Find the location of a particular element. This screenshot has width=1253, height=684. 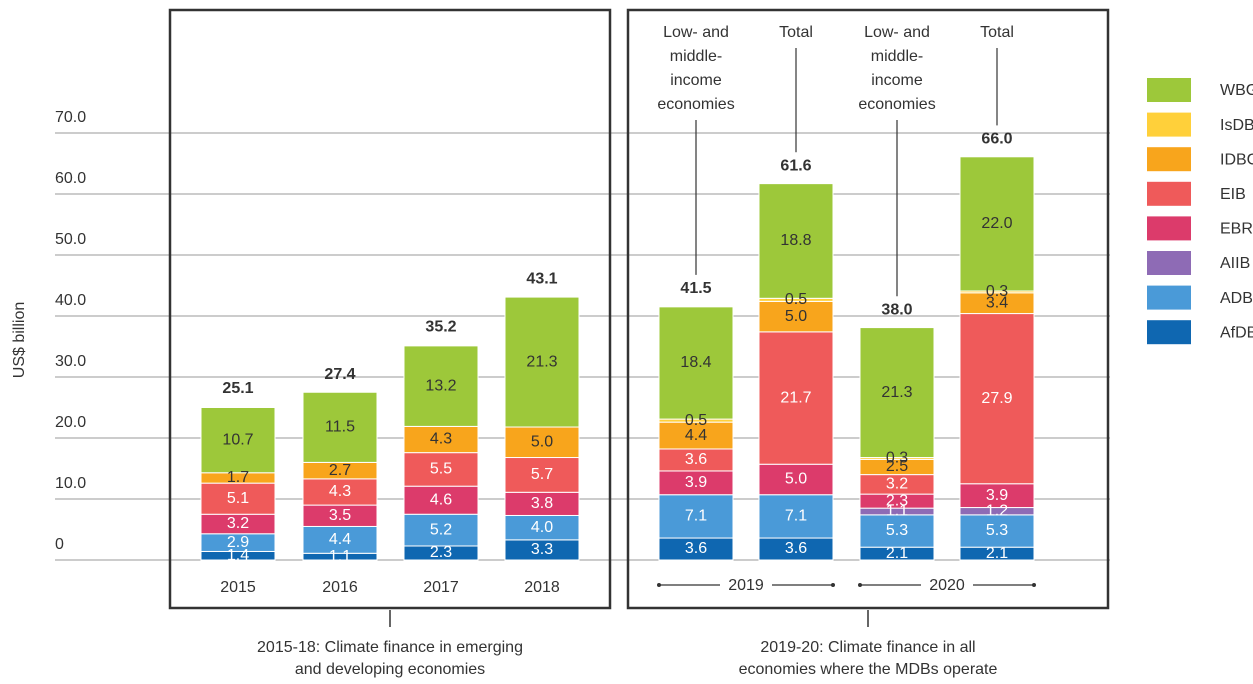

annotation: Total is located at coordinates (796, 32).